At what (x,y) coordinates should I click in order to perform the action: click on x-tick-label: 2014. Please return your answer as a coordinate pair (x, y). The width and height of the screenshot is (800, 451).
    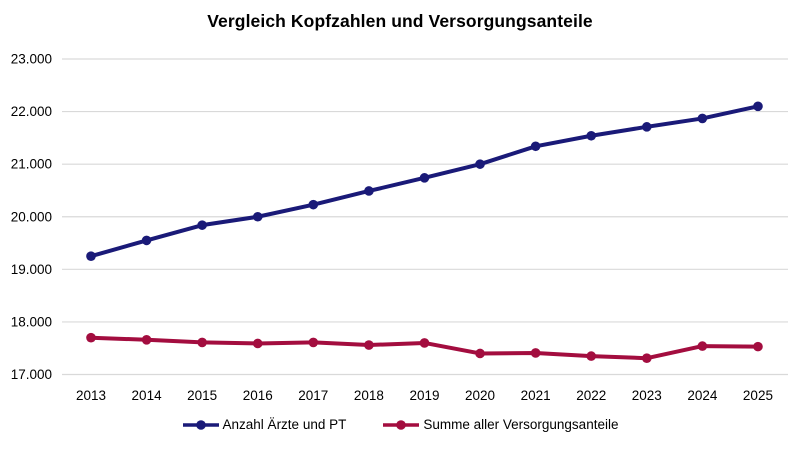
    Looking at the image, I should click on (147, 395).